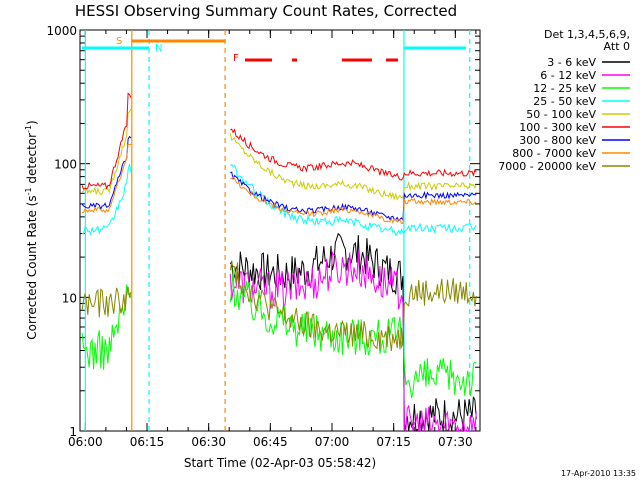 The height and width of the screenshot is (480, 640). Describe the element at coordinates (280, 463) in the screenshot. I see `x-axis-label: Start Time (02-Apr-03 05:58:42)` at that location.